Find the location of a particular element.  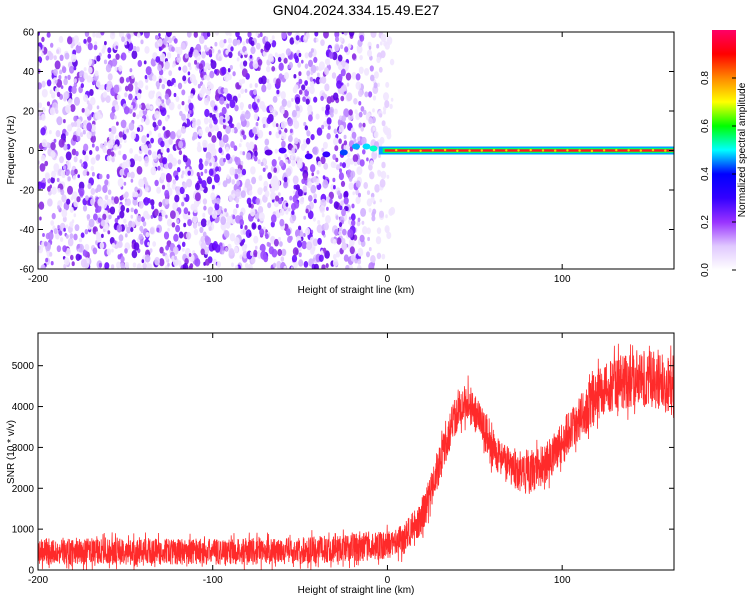

x-tick-label: -100 is located at coordinates (213, 279).